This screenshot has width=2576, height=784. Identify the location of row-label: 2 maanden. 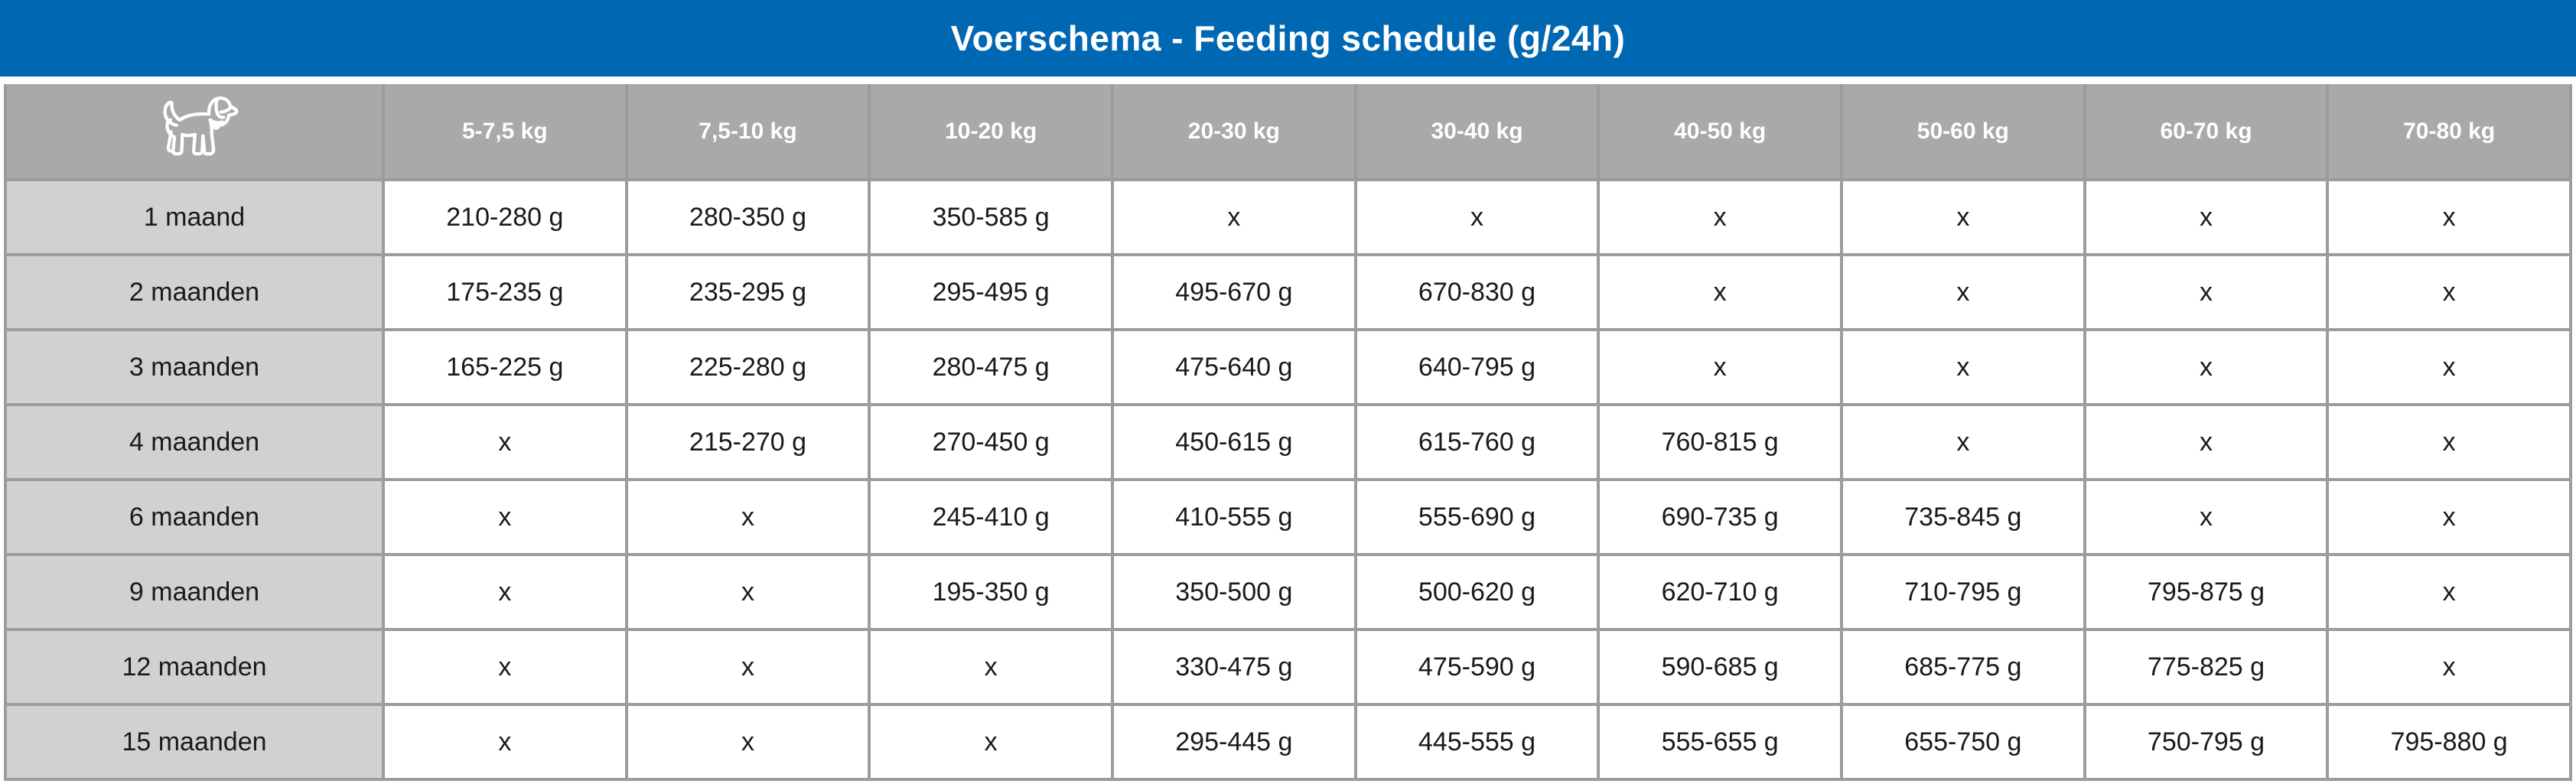
(195, 292).